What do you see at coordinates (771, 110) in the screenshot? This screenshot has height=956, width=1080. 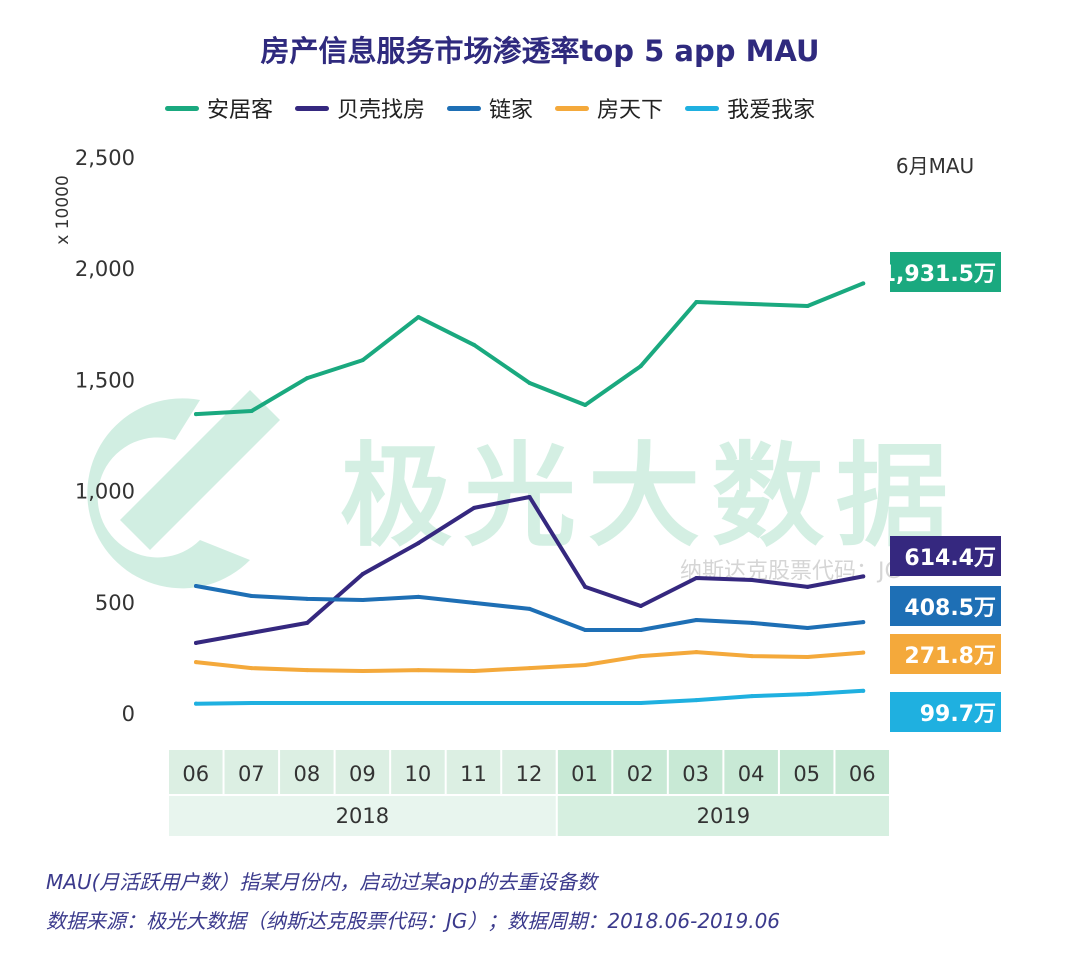 I see `legend-label: 我爱我家` at bounding box center [771, 110].